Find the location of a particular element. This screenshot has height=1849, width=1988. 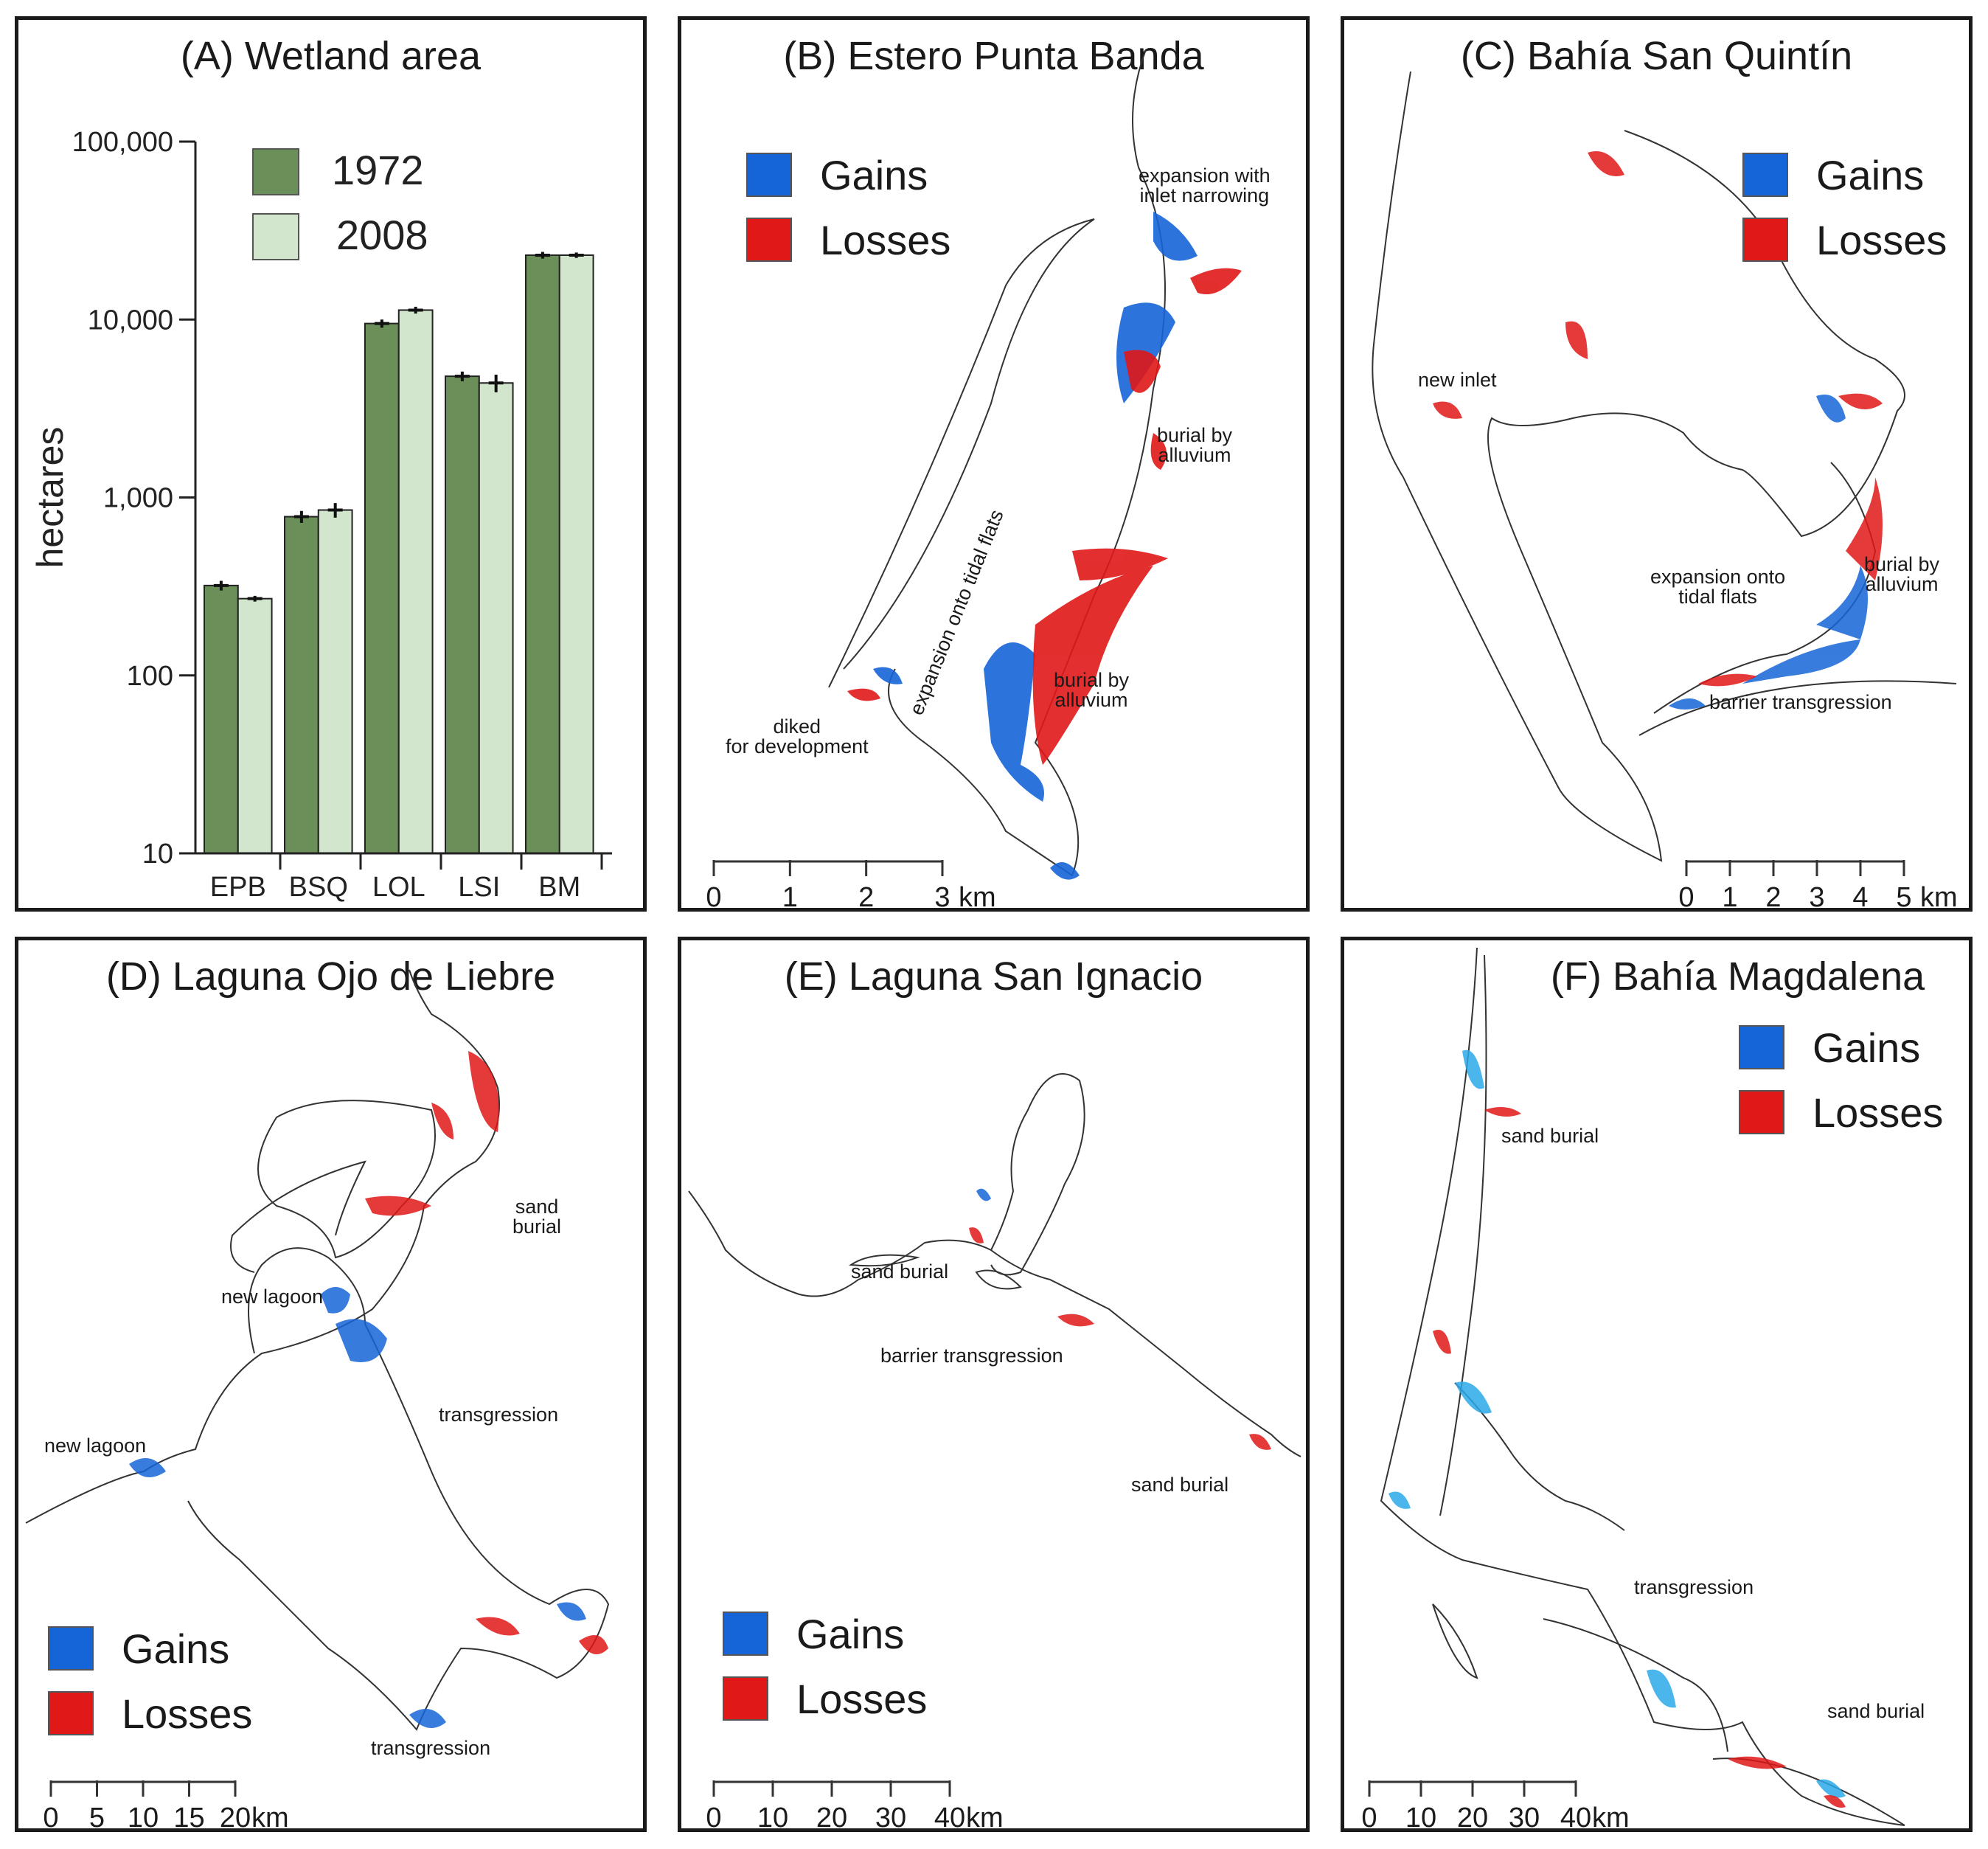

annotation-new-lagoon-1: new lagoon is located at coordinates (272, 1297).